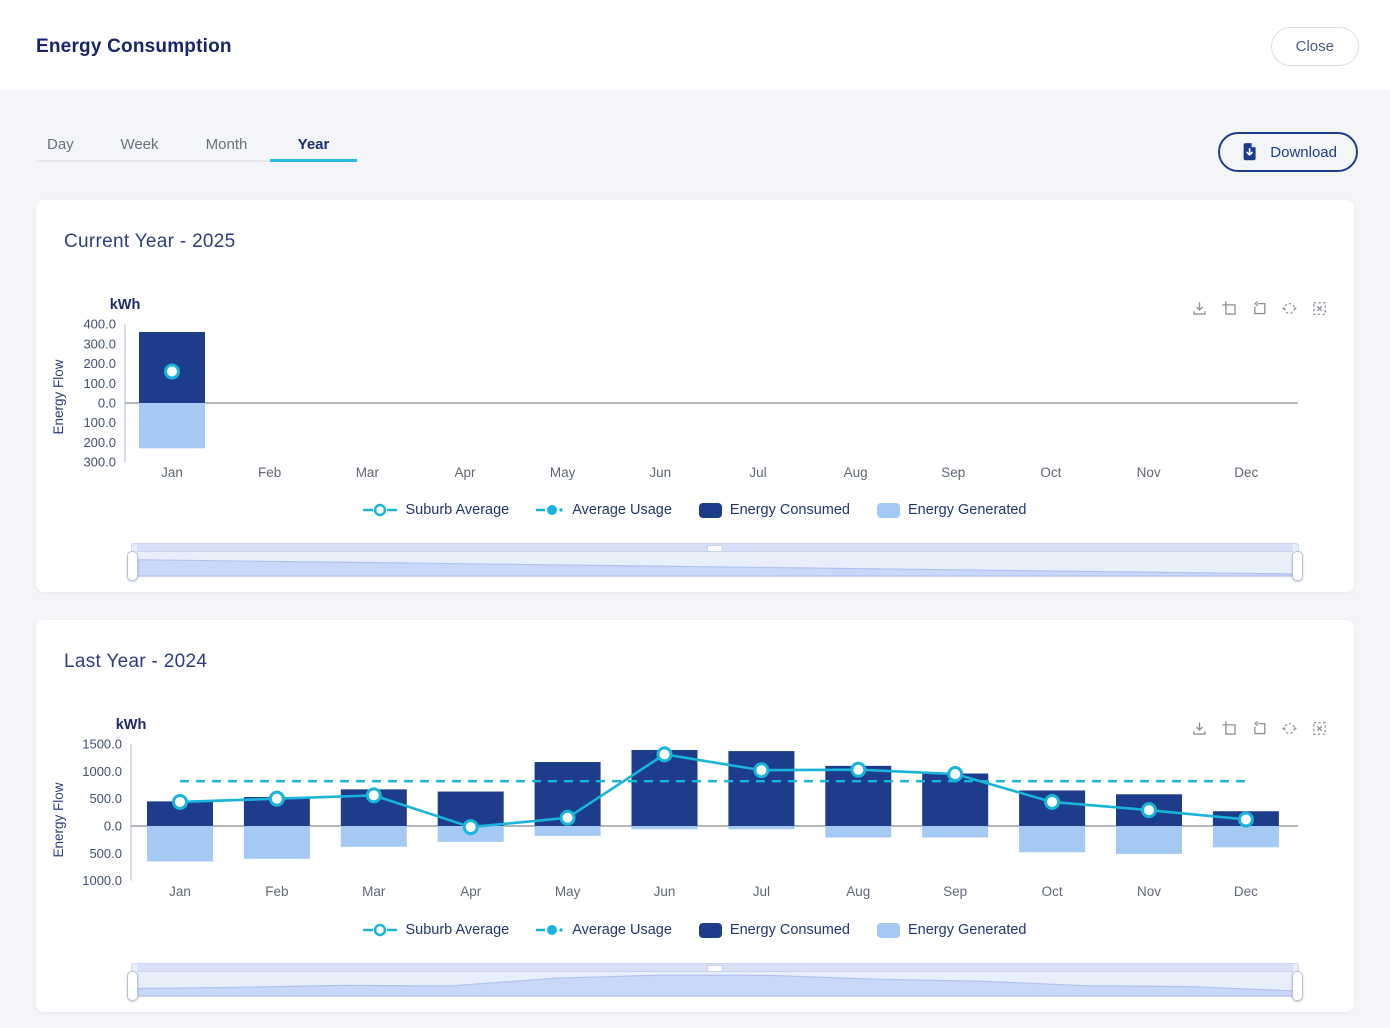  What do you see at coordinates (172, 426) in the screenshot?
I see `bar-generated-jan` at bounding box center [172, 426].